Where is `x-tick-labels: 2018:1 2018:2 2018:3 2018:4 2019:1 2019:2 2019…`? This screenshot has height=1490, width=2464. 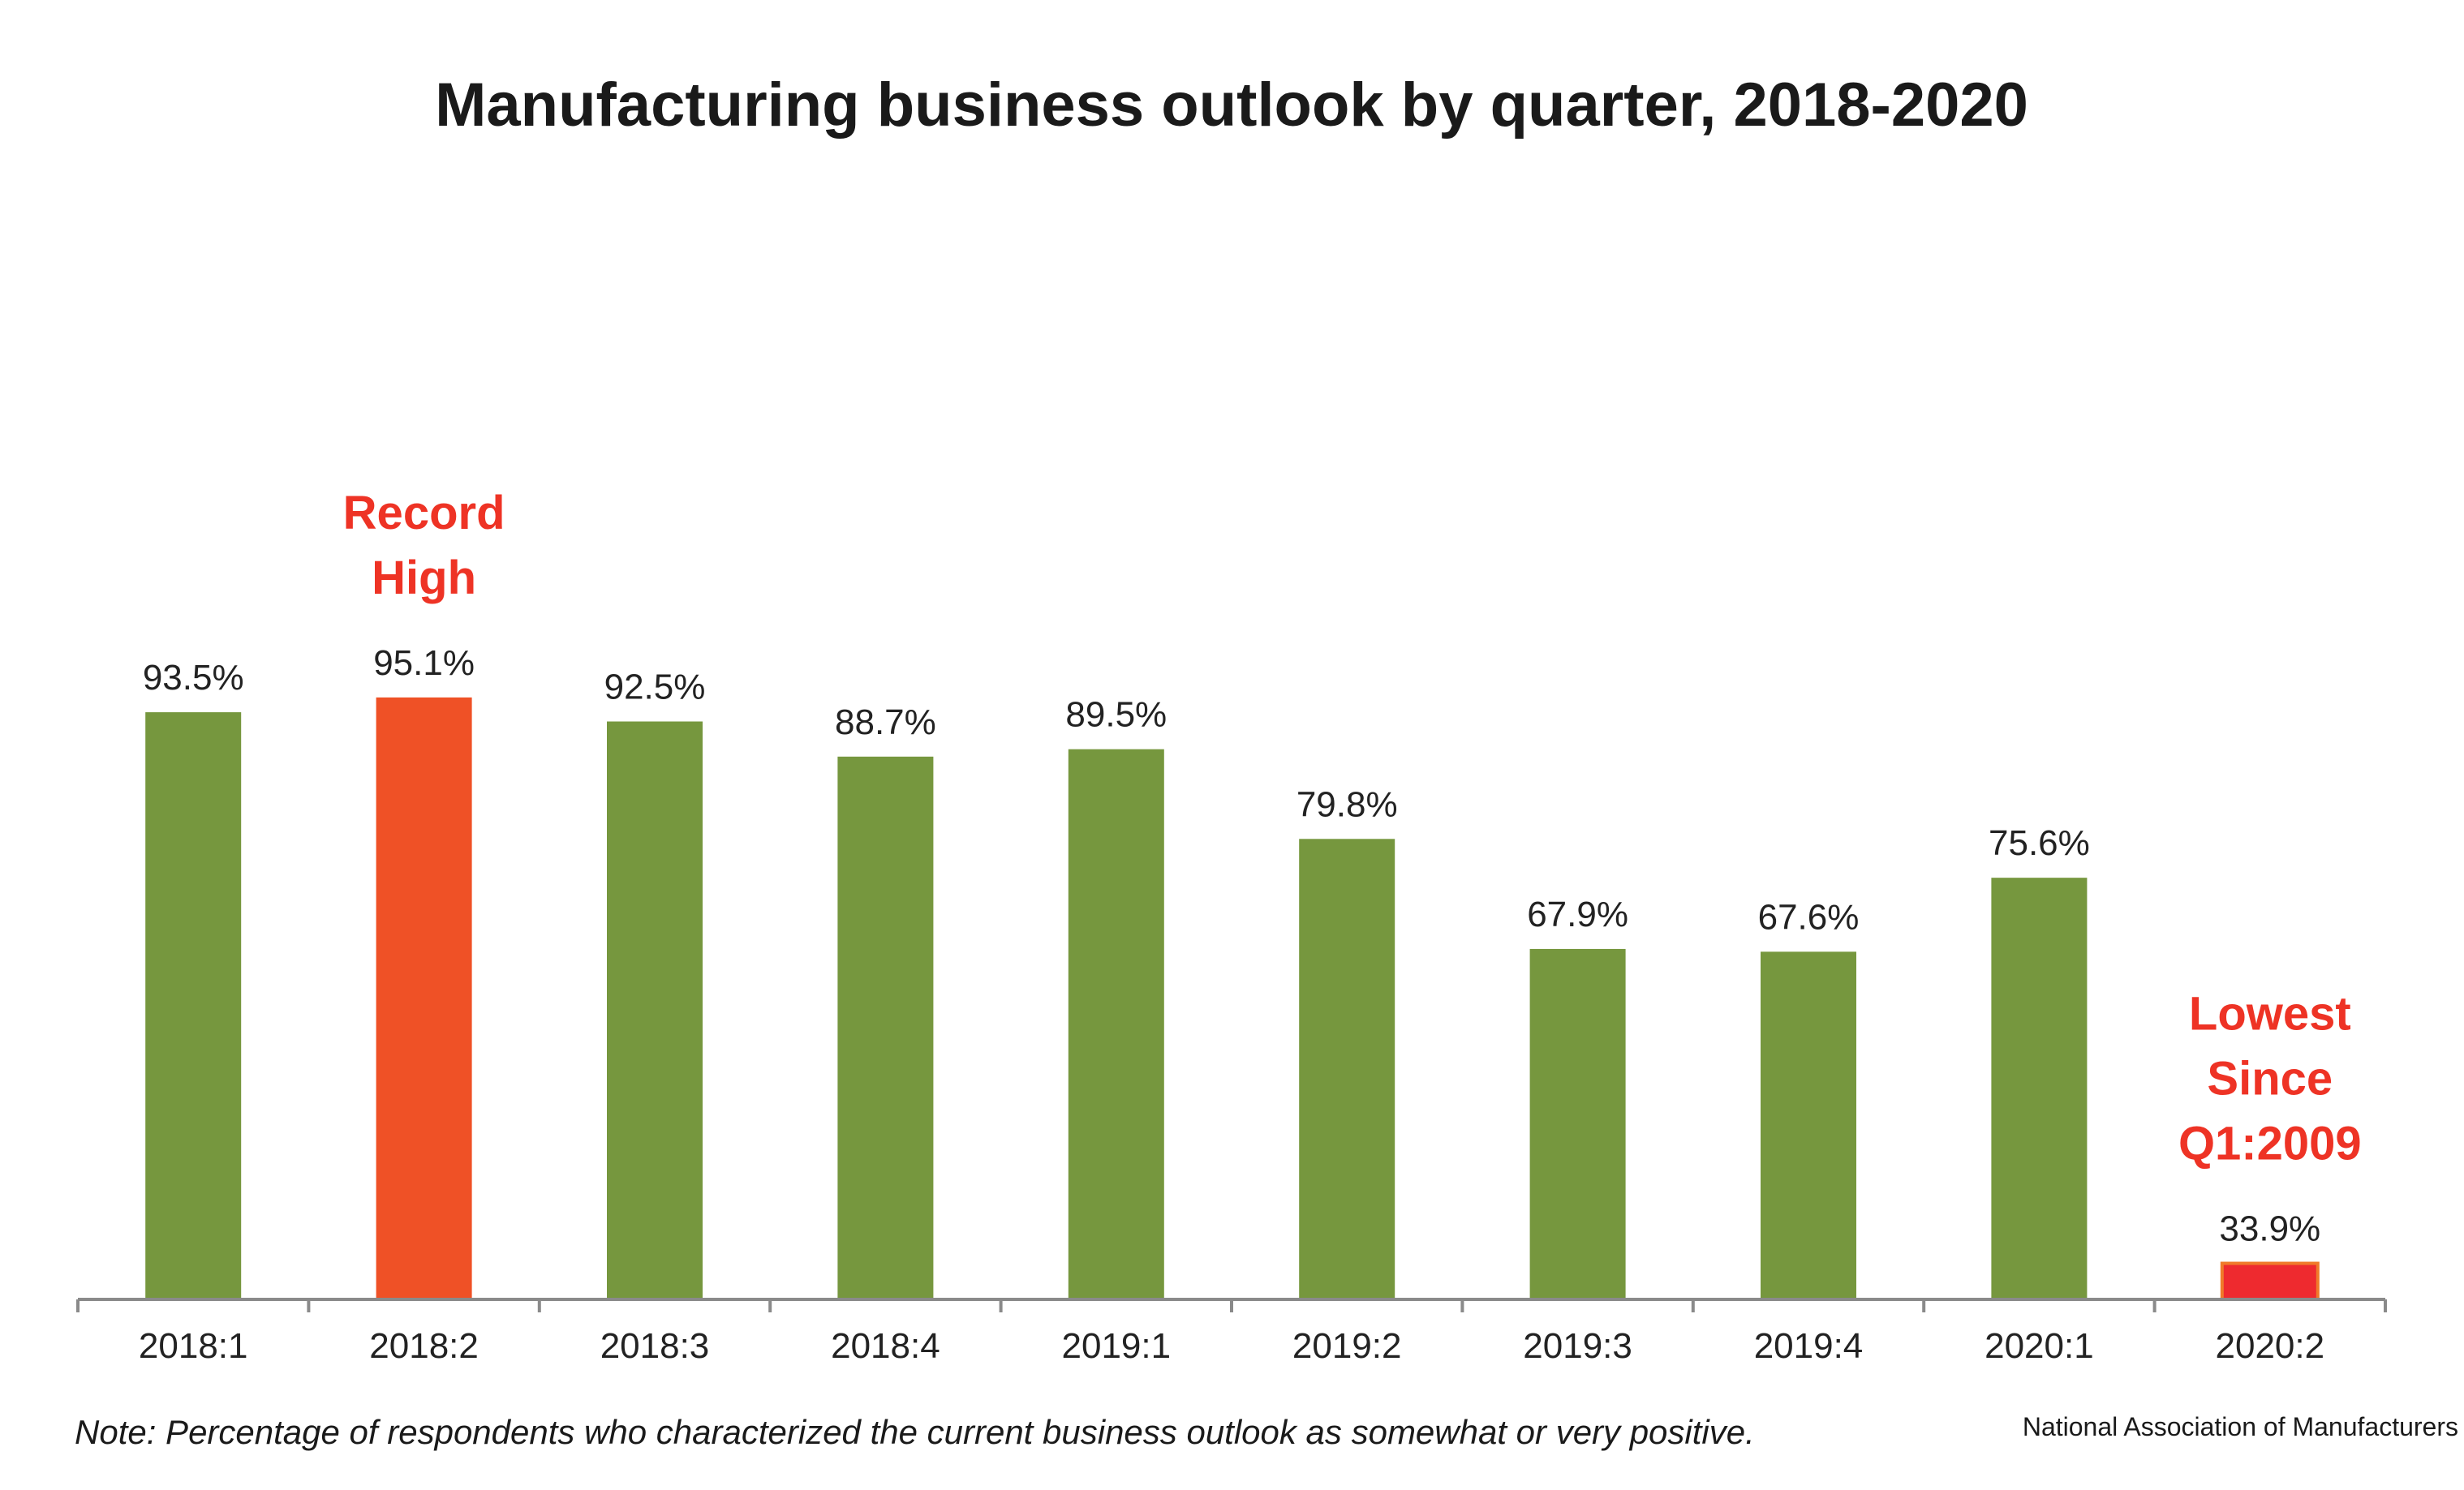 x-tick-labels: 2018:1 2018:2 2018:3 2018:4 2019:1 2019:2 2019… is located at coordinates (1231, 1346).